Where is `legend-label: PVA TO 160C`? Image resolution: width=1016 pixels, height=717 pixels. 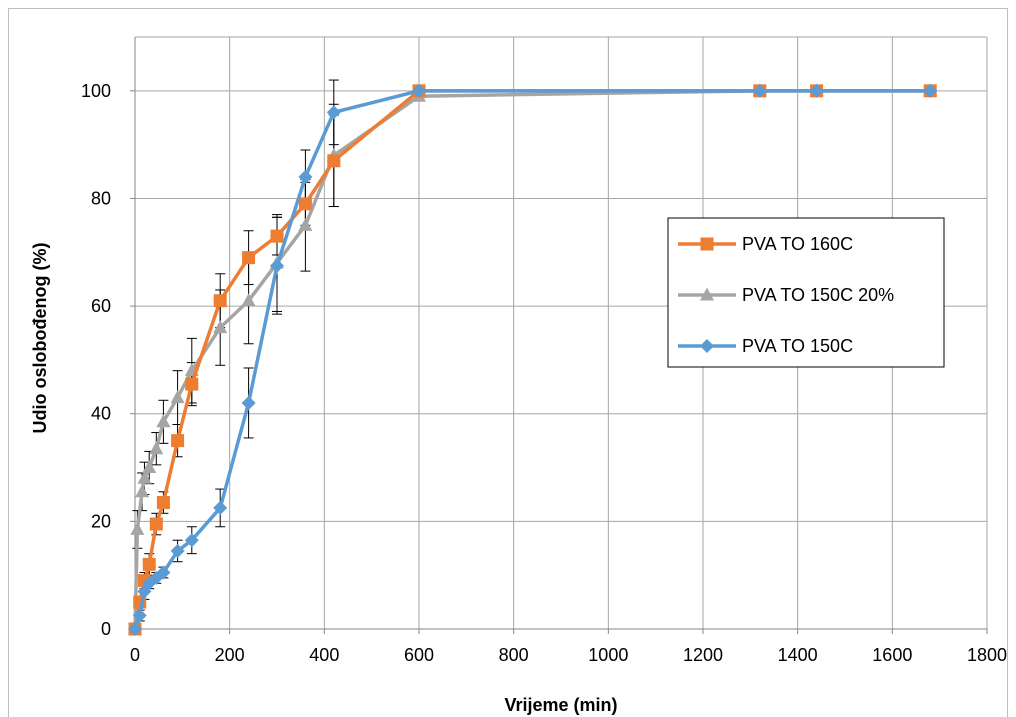 legend-label: PVA TO 160C is located at coordinates (797, 244).